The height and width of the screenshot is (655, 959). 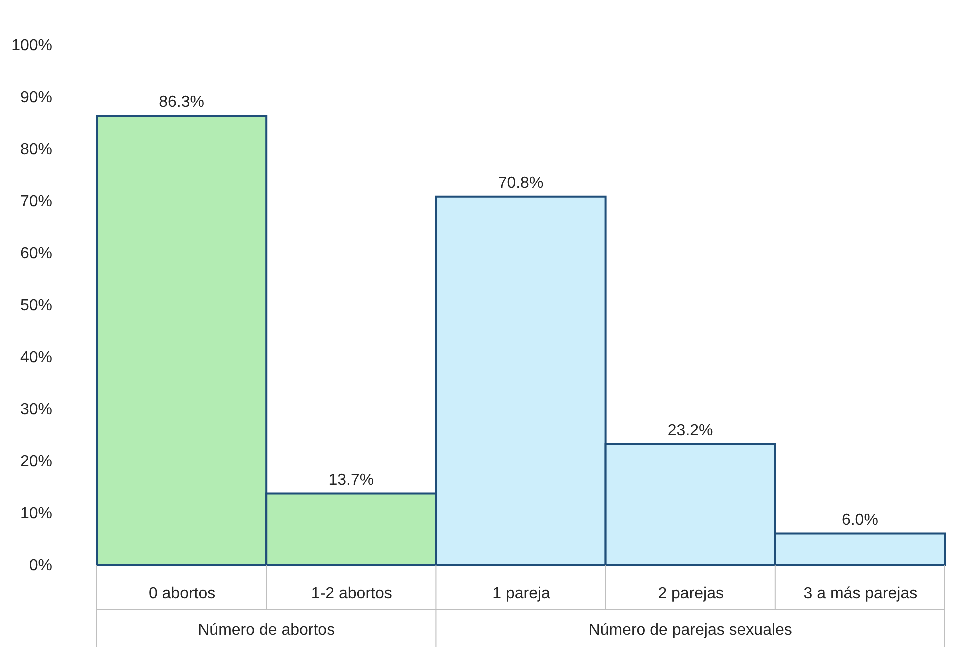 I want to click on data-label: 6.0%, so click(x=860, y=520).